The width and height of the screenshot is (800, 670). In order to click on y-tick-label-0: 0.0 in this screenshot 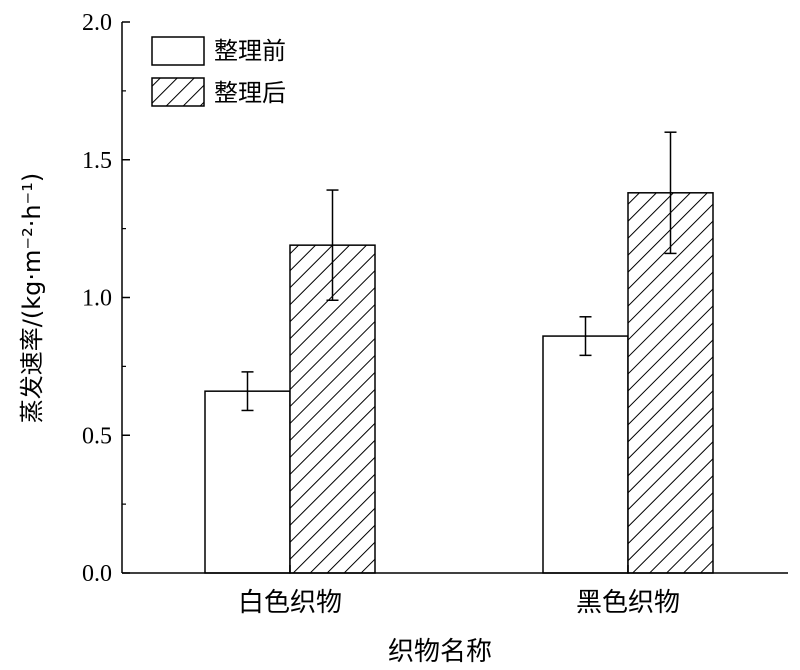, I will do `click(97, 574)`.